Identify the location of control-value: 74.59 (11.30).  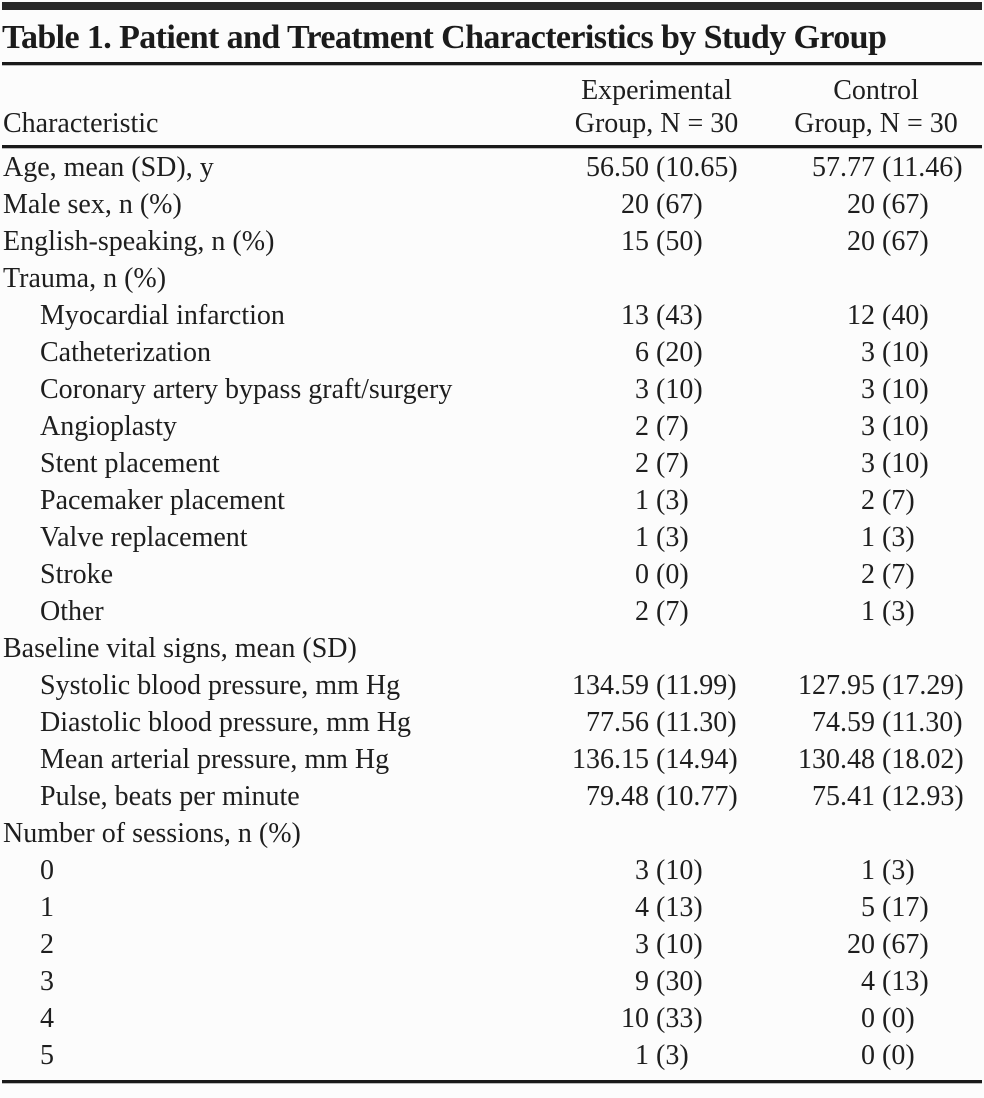
(876, 722).